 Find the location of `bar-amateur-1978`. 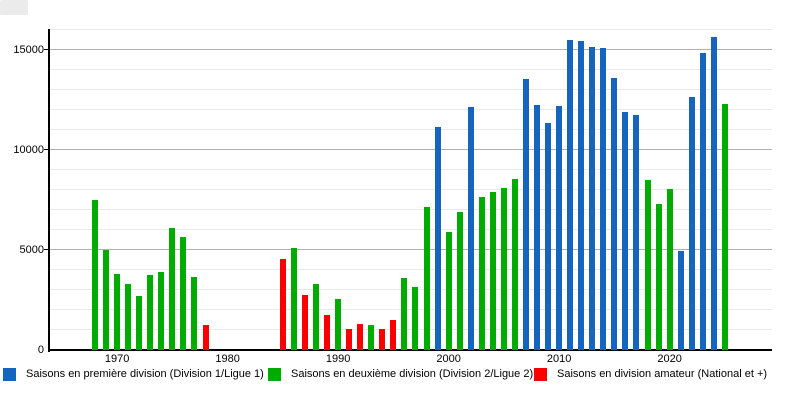

bar-amateur-1978 is located at coordinates (205, 337).